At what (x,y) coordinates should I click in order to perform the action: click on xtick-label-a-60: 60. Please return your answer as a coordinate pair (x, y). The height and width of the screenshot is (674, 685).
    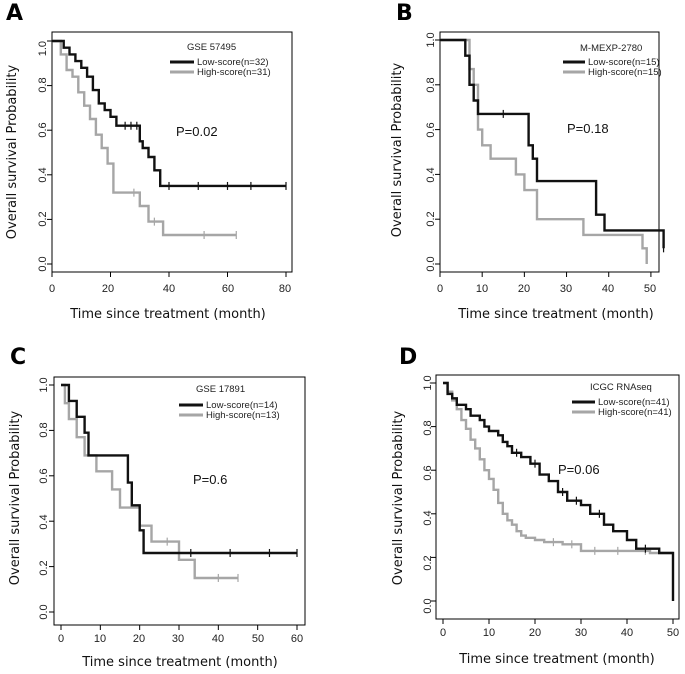
    Looking at the image, I should click on (228, 289).